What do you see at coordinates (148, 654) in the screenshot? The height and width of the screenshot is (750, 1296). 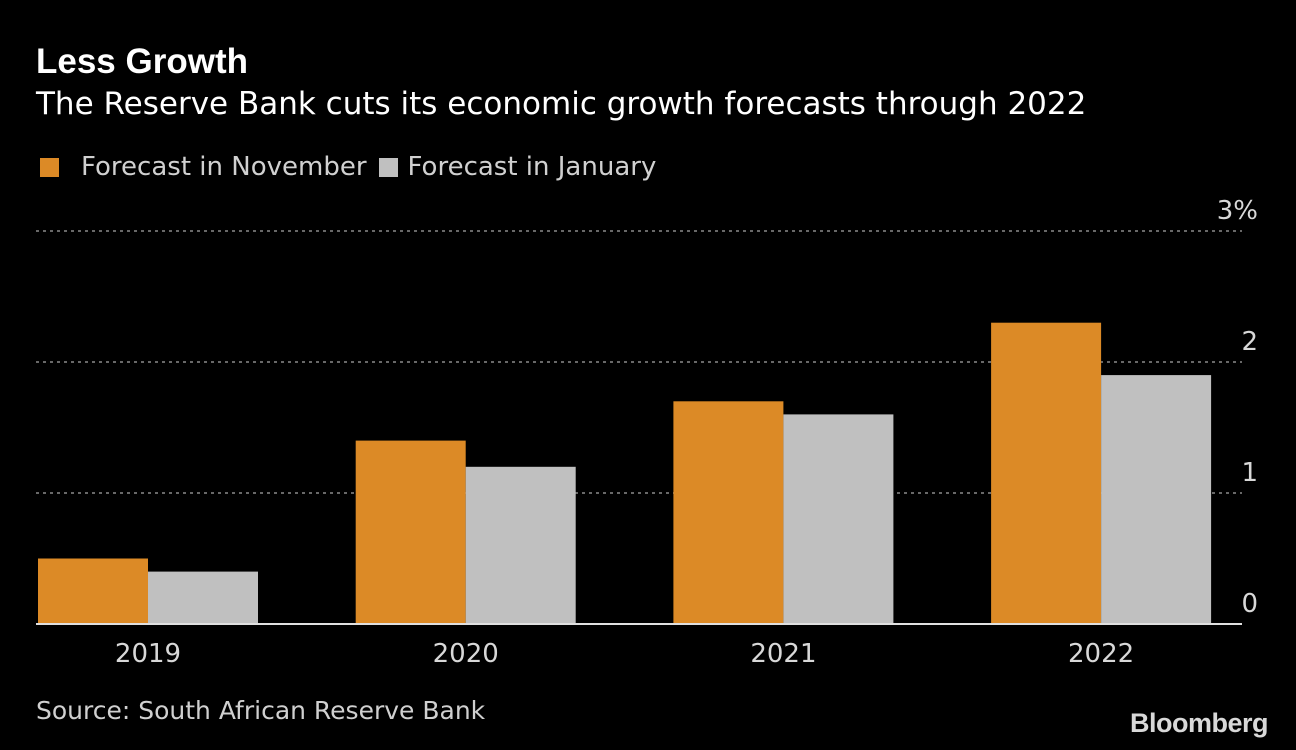 I see `x-tick-label: 2019` at bounding box center [148, 654].